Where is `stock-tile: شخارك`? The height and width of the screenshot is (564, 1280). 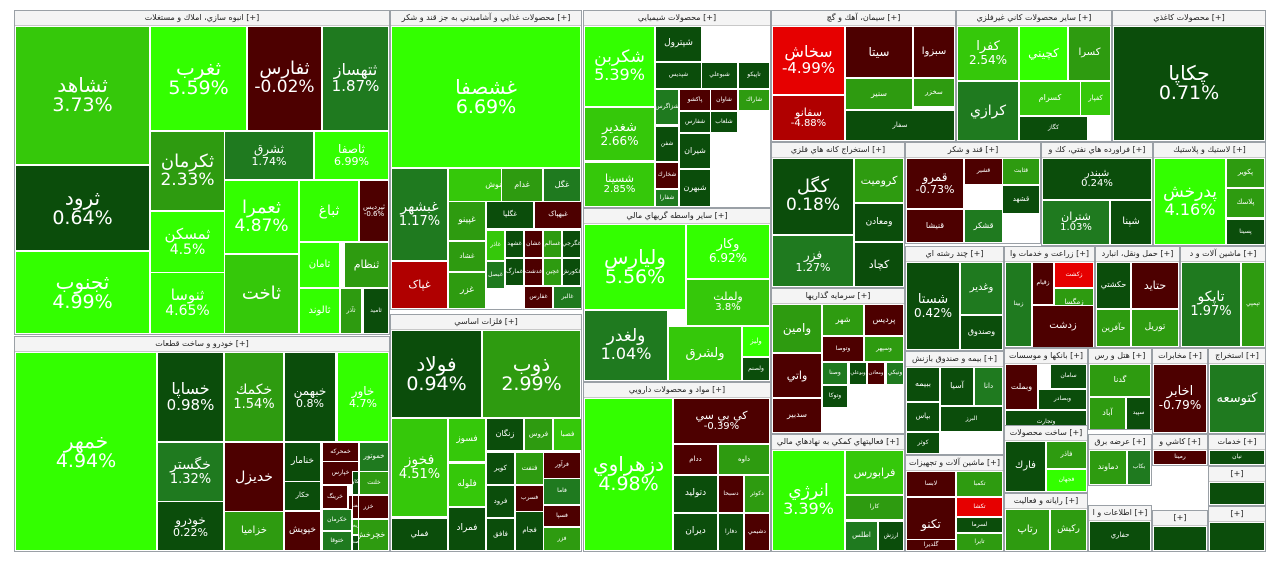 stock-tile: شخارك is located at coordinates (667, 175).